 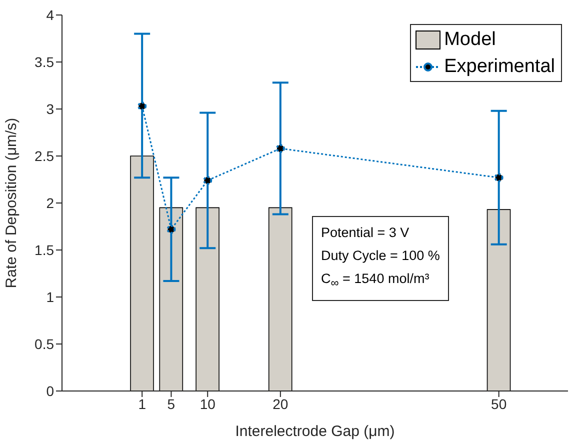 I want to click on legend-label: Model, so click(x=470, y=40).